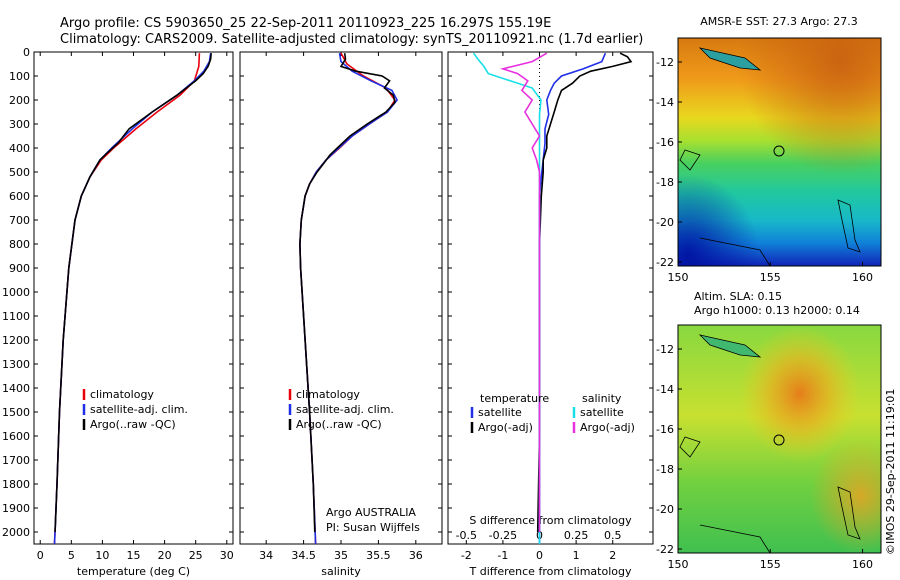  I want to click on depth-tick-label: 1800, so click(16, 484).